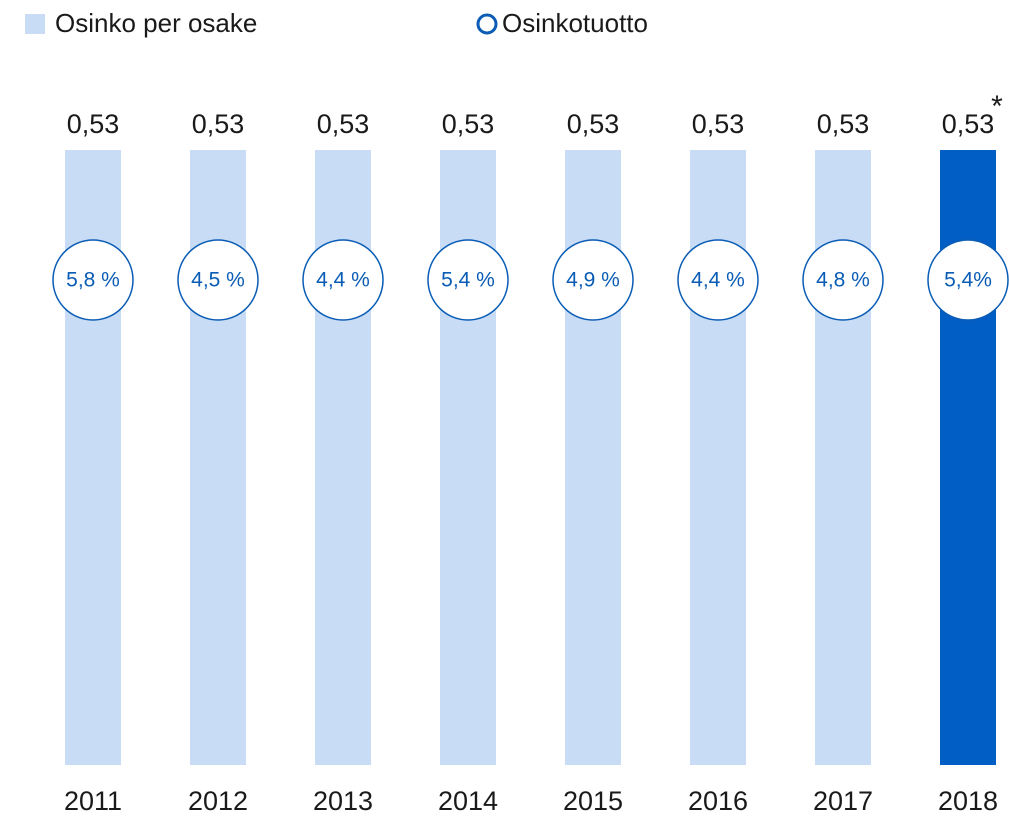 This screenshot has width=1009, height=817. What do you see at coordinates (468, 801) in the screenshot?
I see `x-tick-label: 2014` at bounding box center [468, 801].